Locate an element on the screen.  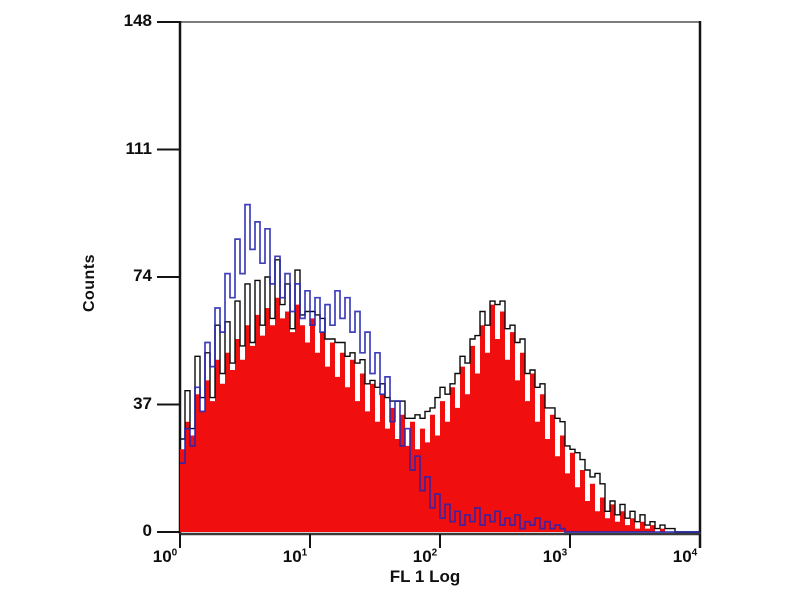
x-tick-exponent: 4 is located at coordinates (694, 553).